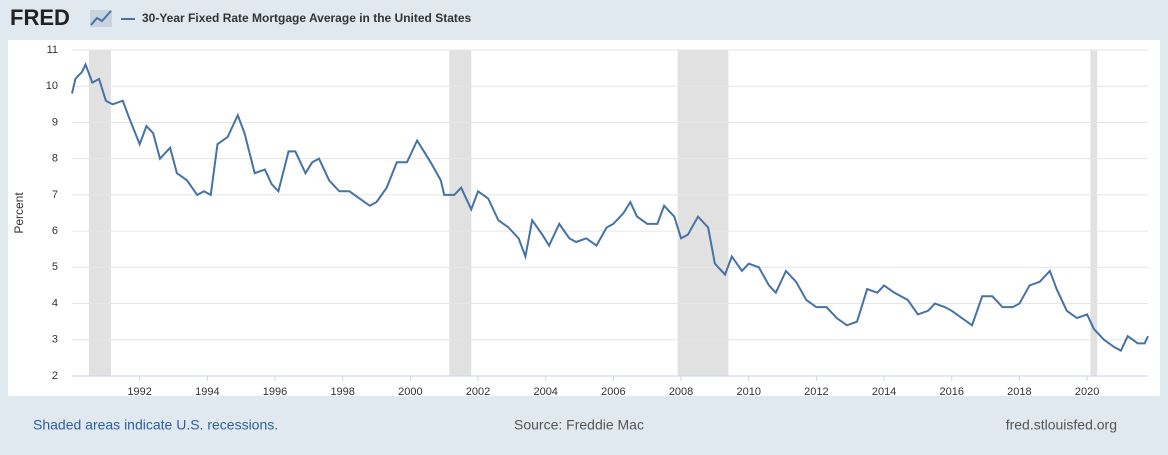  Describe the element at coordinates (40, 17) in the screenshot. I see `logo: FRED` at that location.